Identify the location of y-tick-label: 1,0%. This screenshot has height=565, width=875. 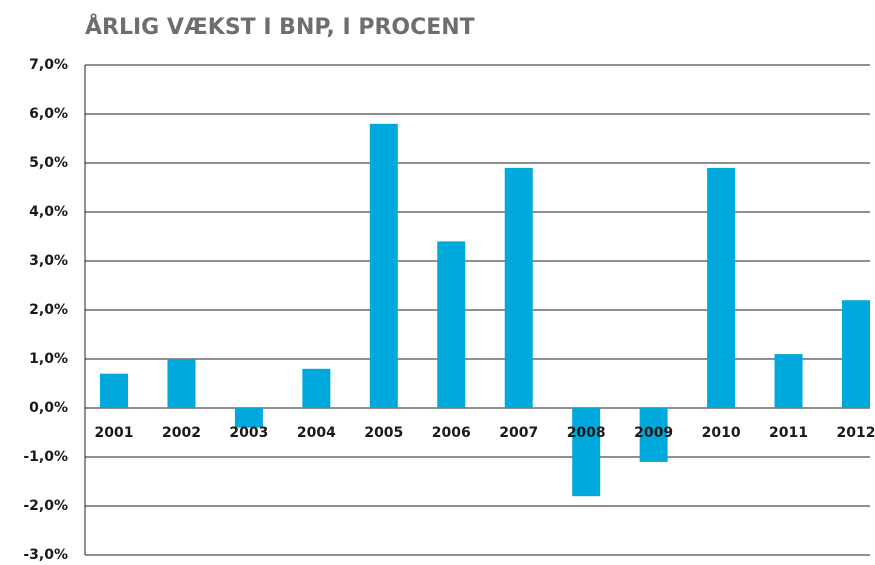
(48, 359).